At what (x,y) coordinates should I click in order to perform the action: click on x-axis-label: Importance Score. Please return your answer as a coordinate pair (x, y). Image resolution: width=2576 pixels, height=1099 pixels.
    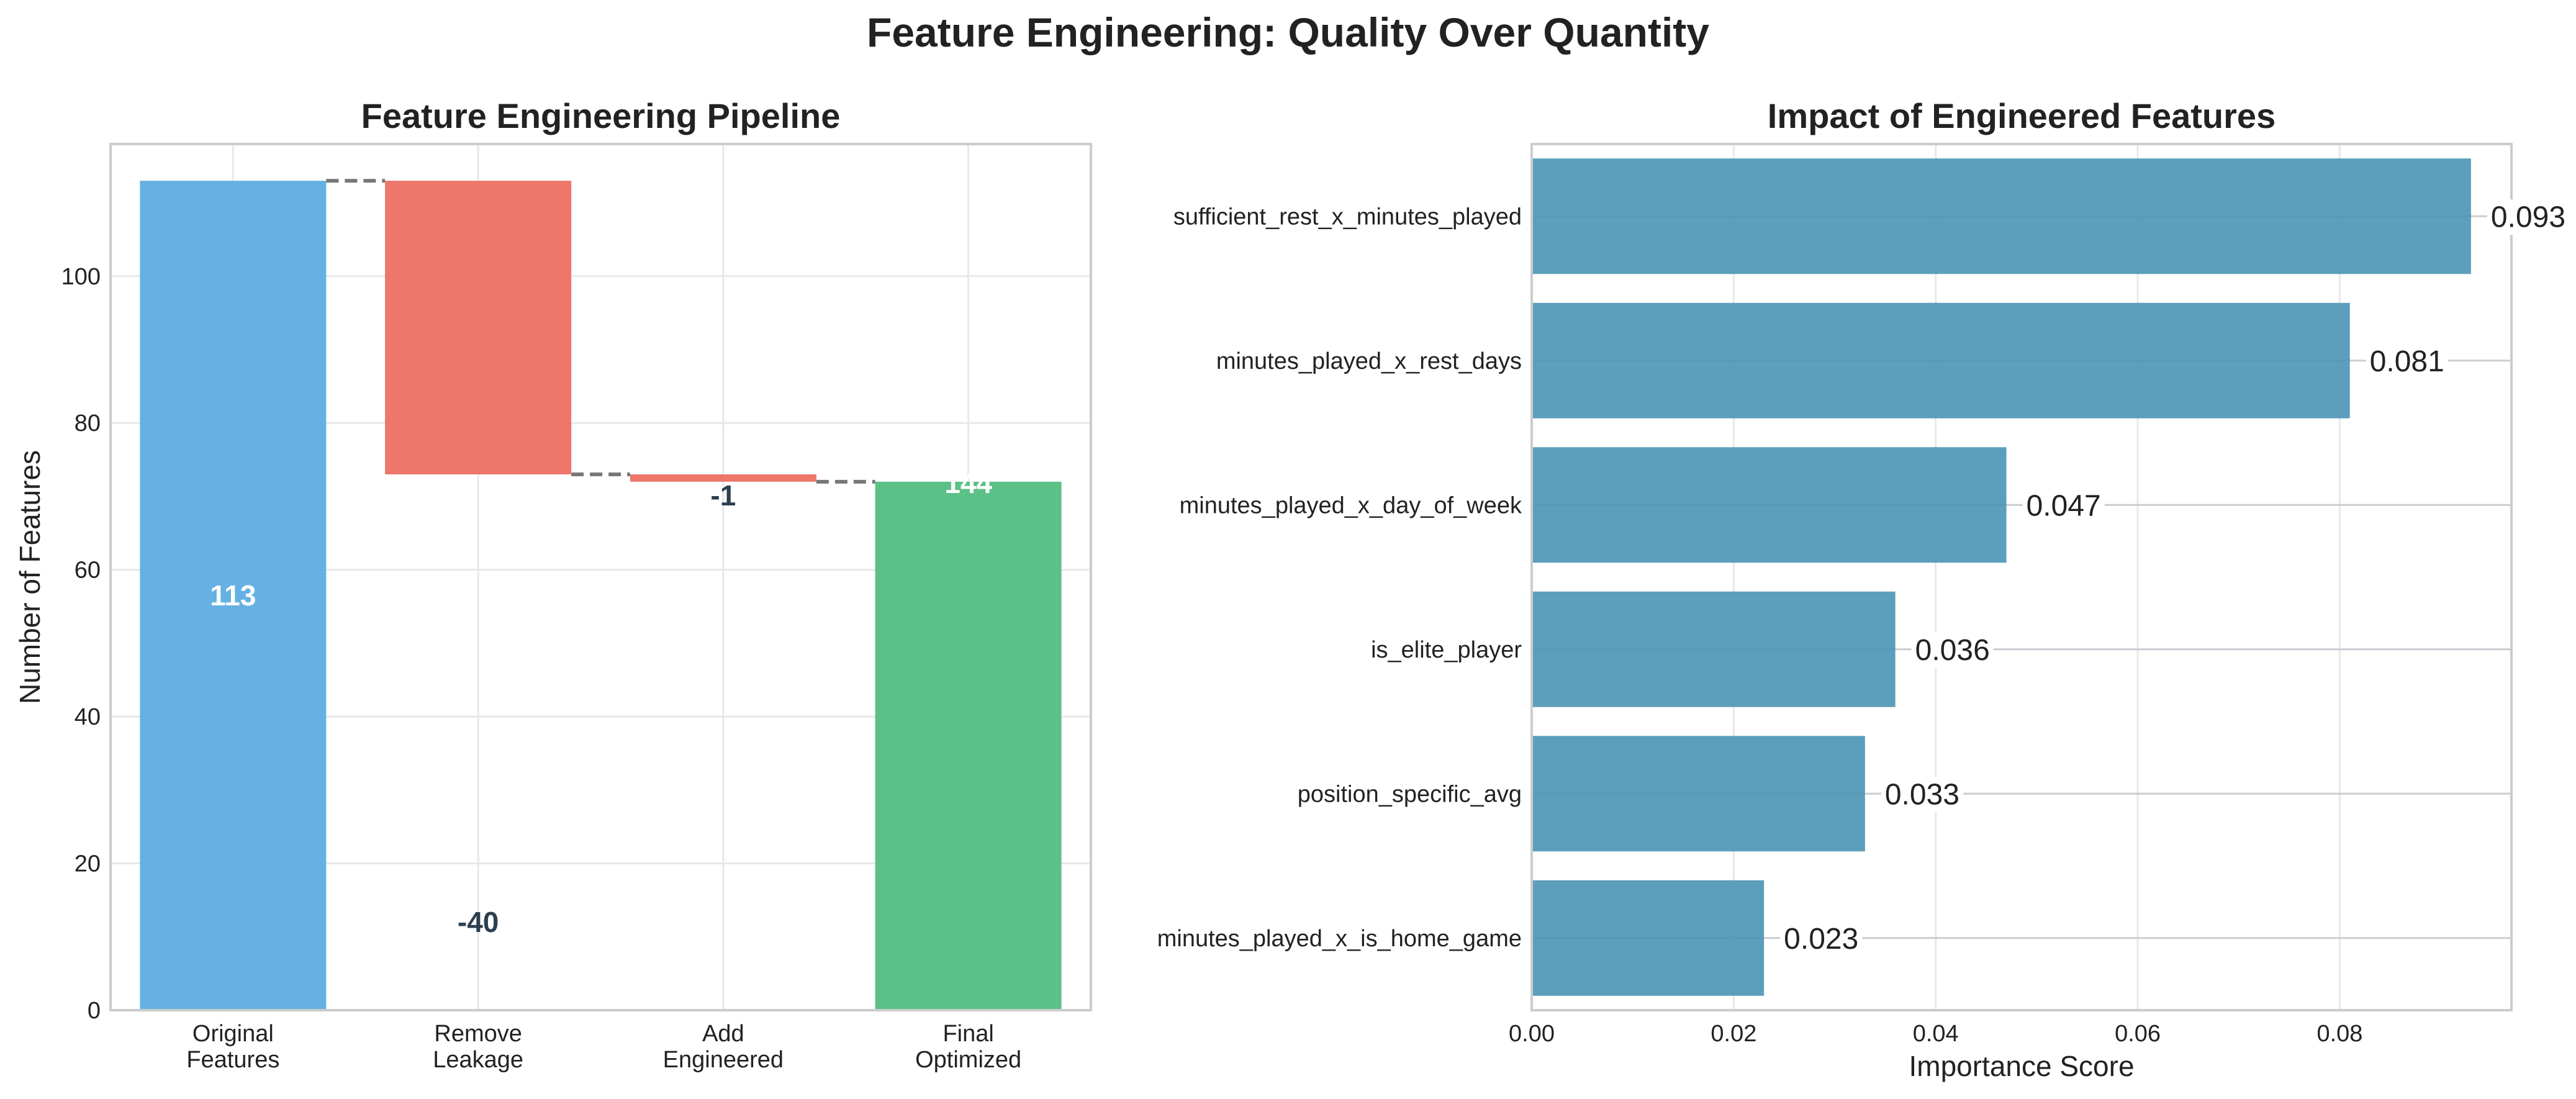
    Looking at the image, I should click on (2021, 1066).